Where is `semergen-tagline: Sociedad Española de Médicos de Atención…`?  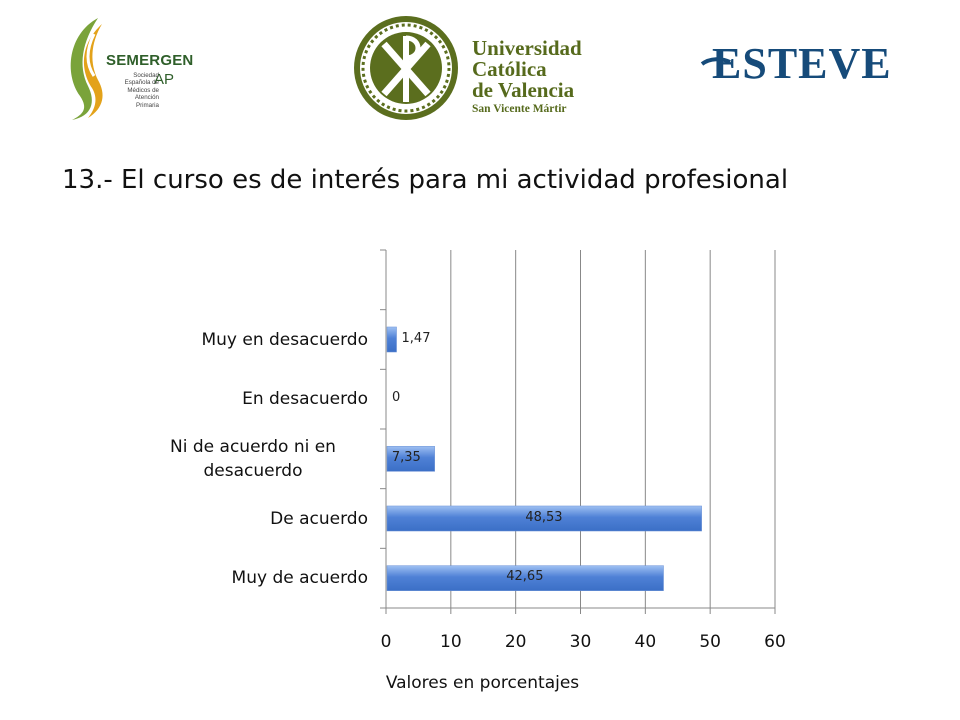
semergen-tagline: Sociedad Española de Médicos de Atención… is located at coordinates (141, 90).